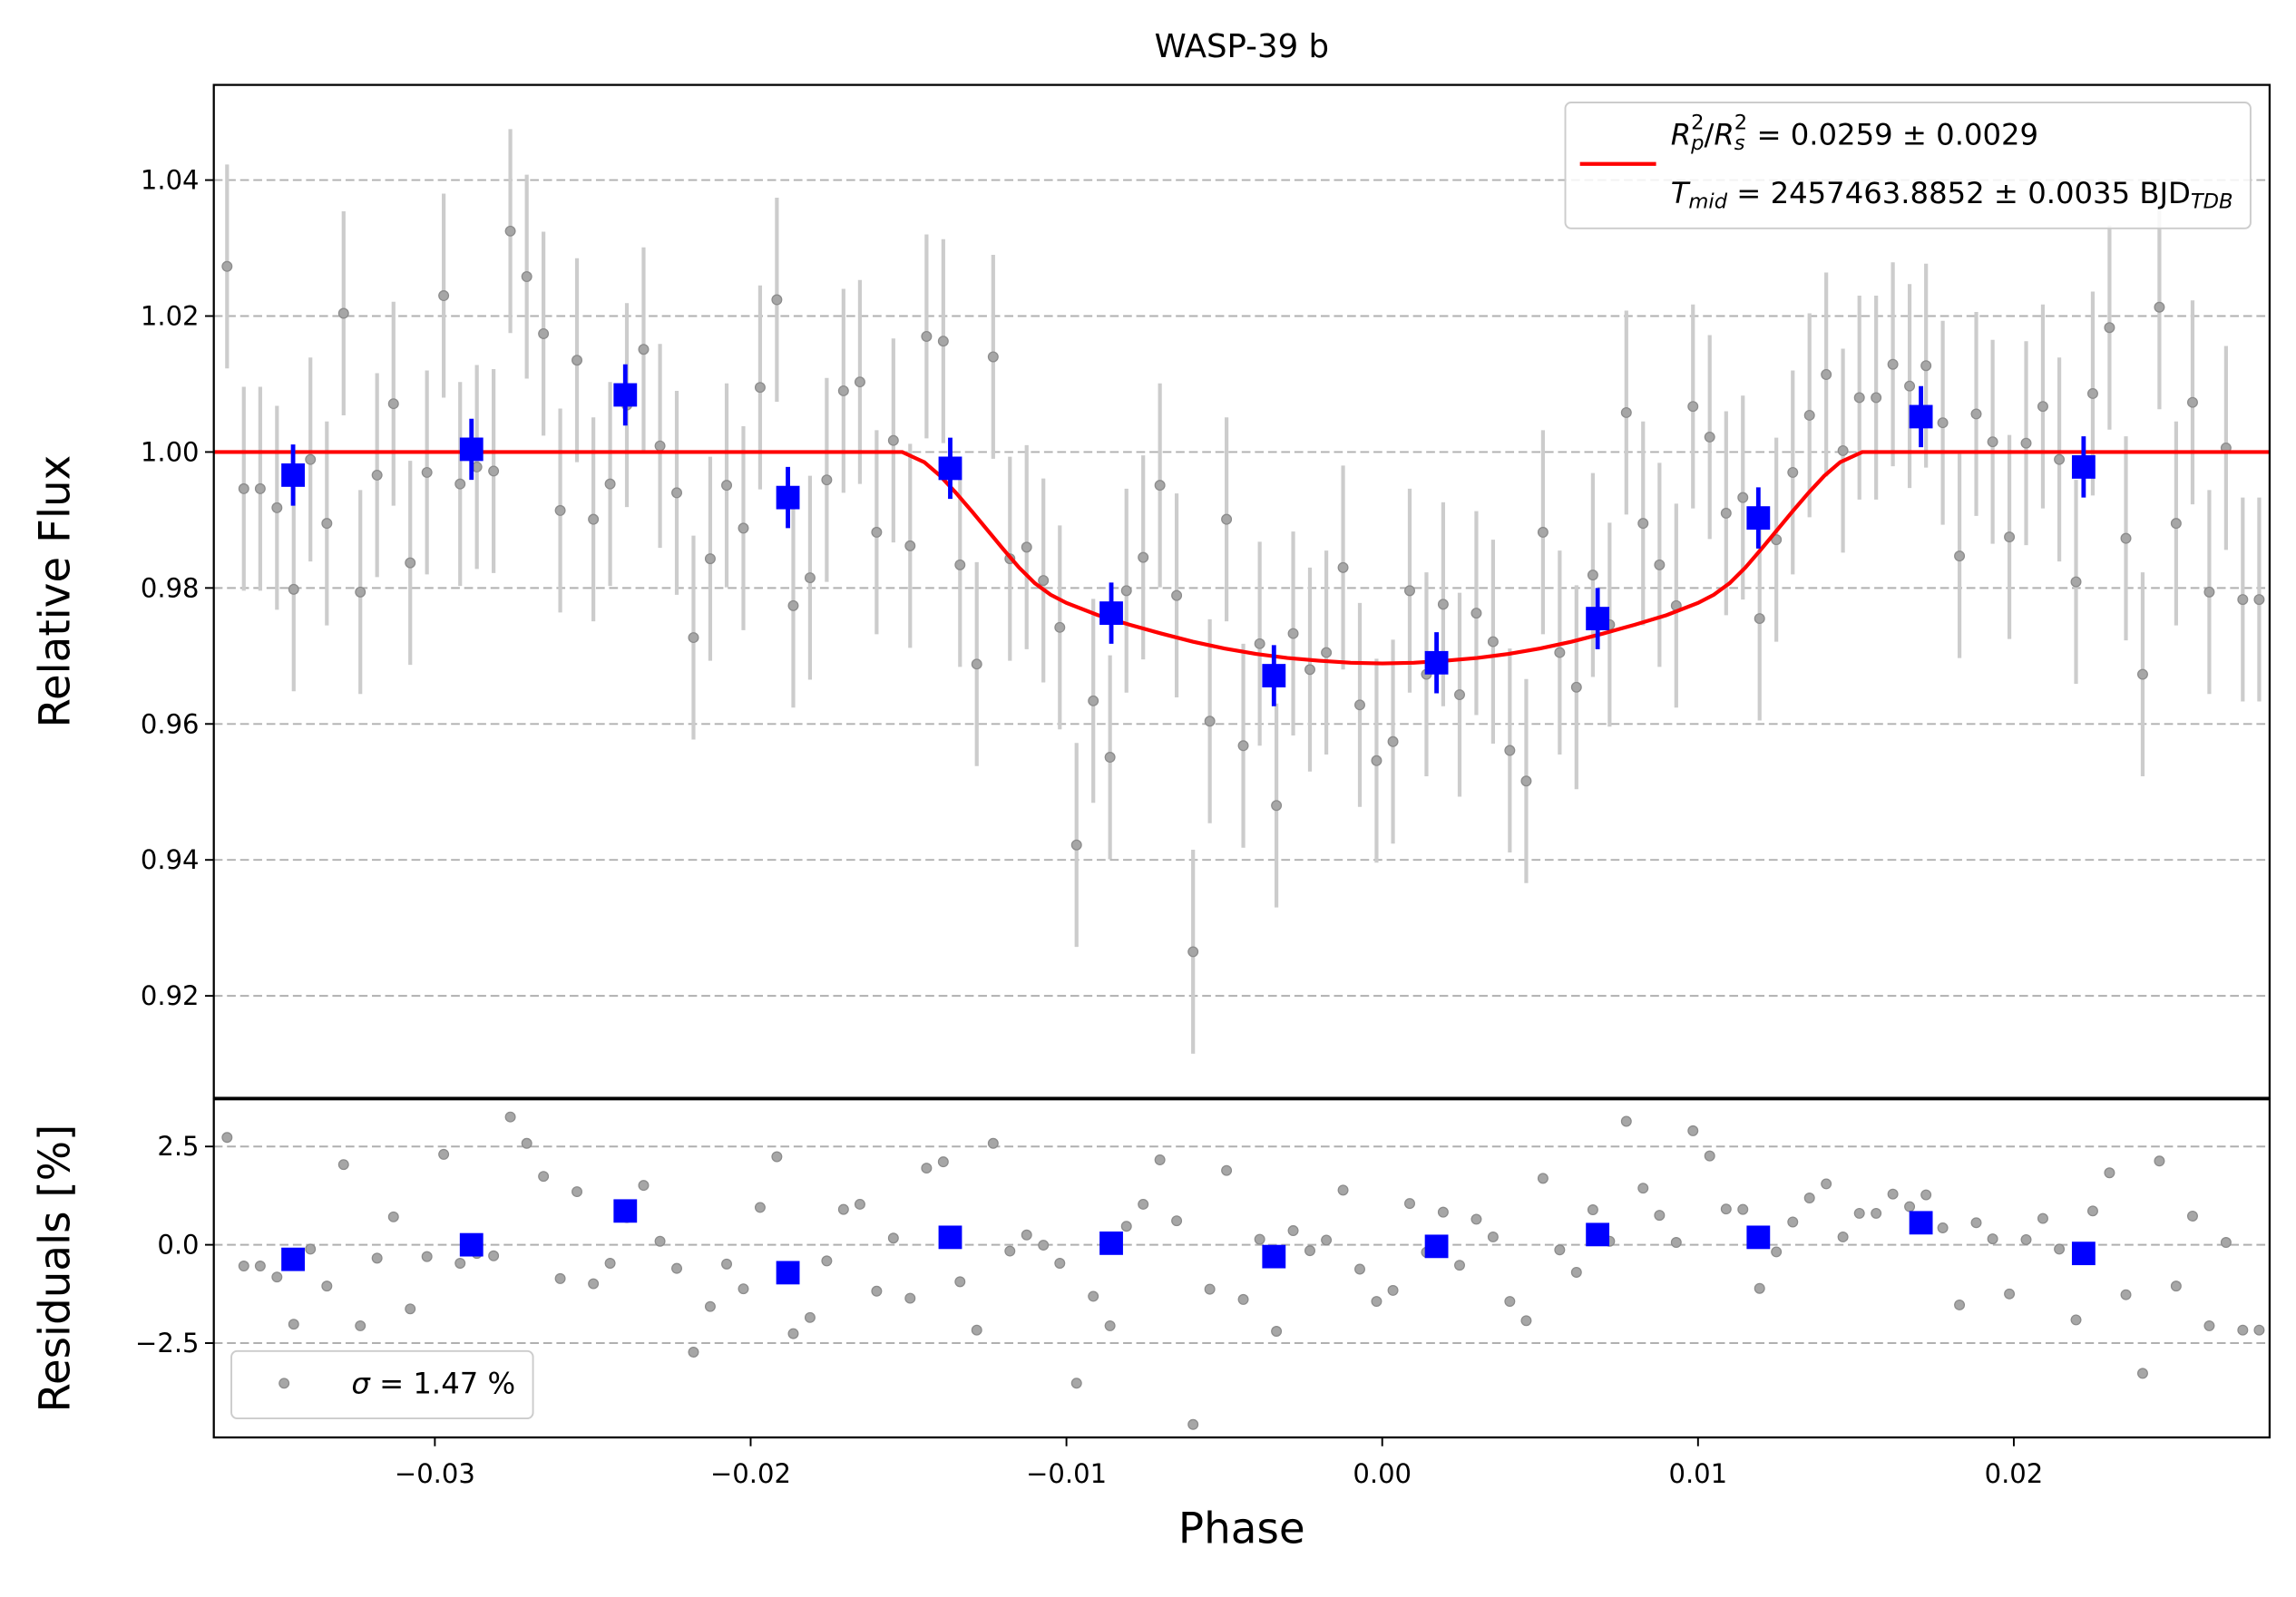 This screenshot has height=1597, width=2296. Describe the element at coordinates (1710, 134) in the screenshot. I see `legend-text-part: /` at that location.